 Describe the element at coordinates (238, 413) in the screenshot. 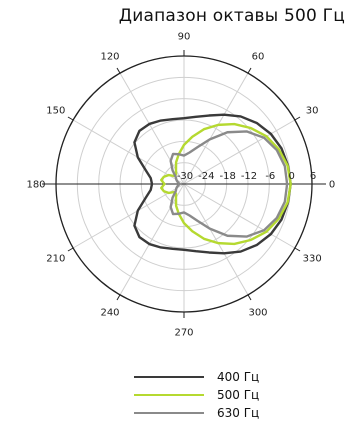

I see `legend-label: 630 Гц` at that location.